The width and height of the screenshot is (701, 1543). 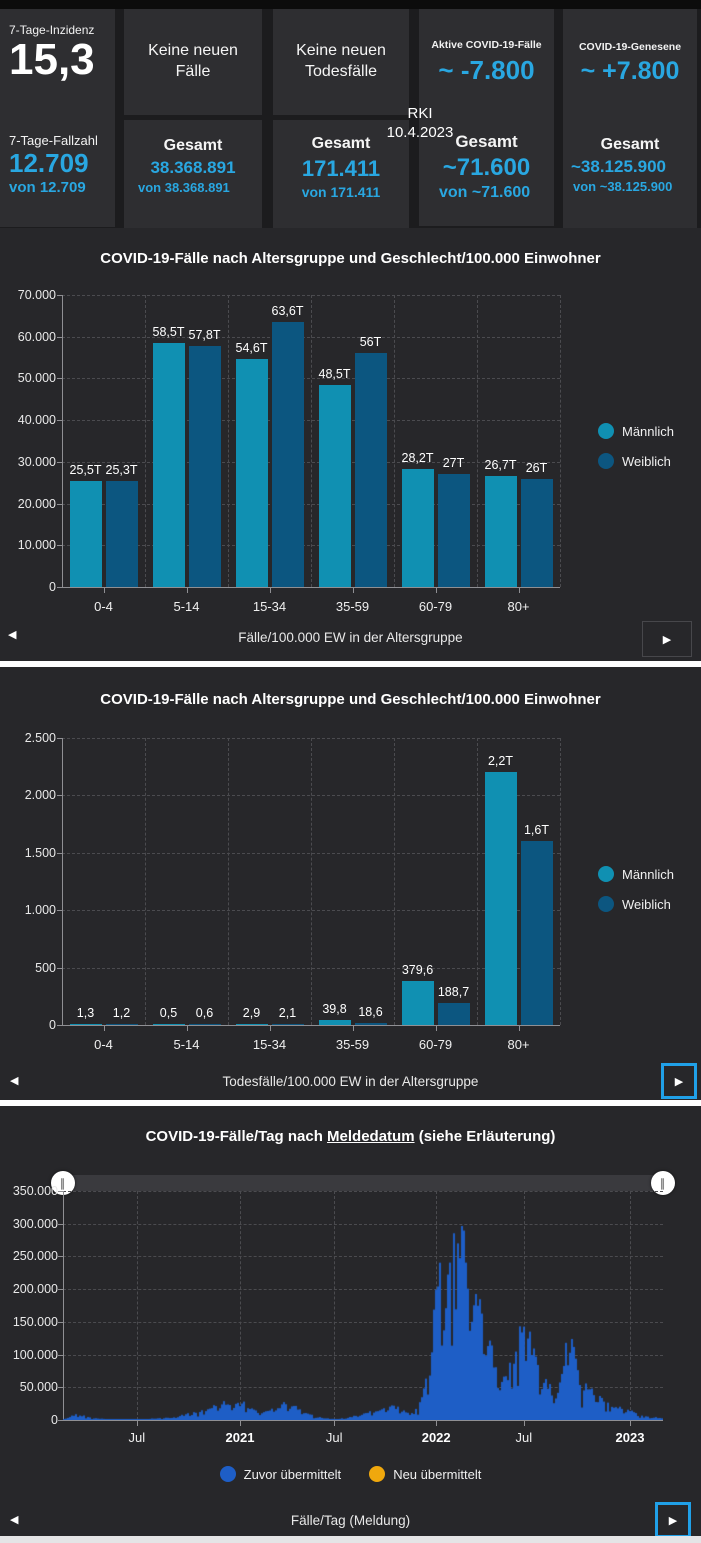 I want to click on title-text: (siehe Erläuterung), so click(x=485, y=1136).